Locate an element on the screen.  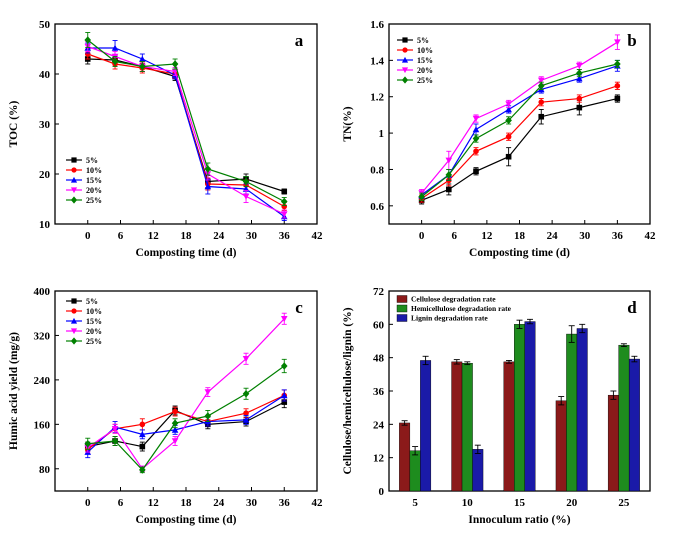
x-tick-label: 24 is located at coordinates (553, 236).